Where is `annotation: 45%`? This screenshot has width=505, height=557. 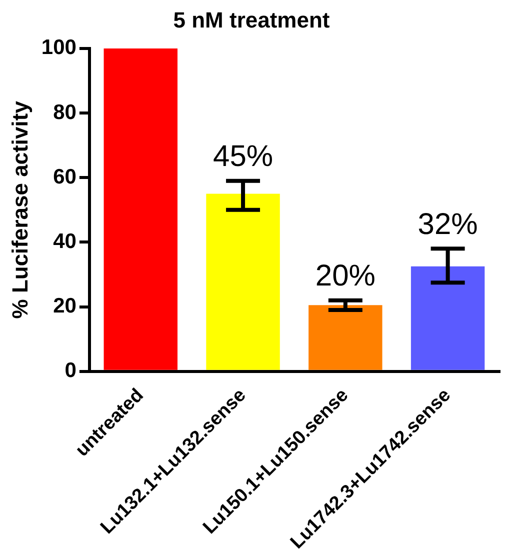 annotation: 45% is located at coordinates (243, 157).